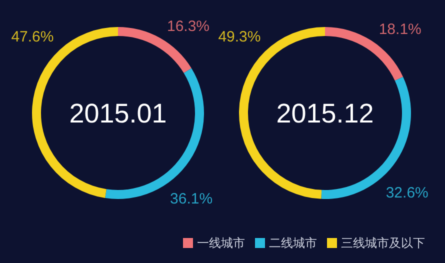  Describe the element at coordinates (383, 243) in the screenshot. I see `legend-label: 三线城市及以下` at that location.